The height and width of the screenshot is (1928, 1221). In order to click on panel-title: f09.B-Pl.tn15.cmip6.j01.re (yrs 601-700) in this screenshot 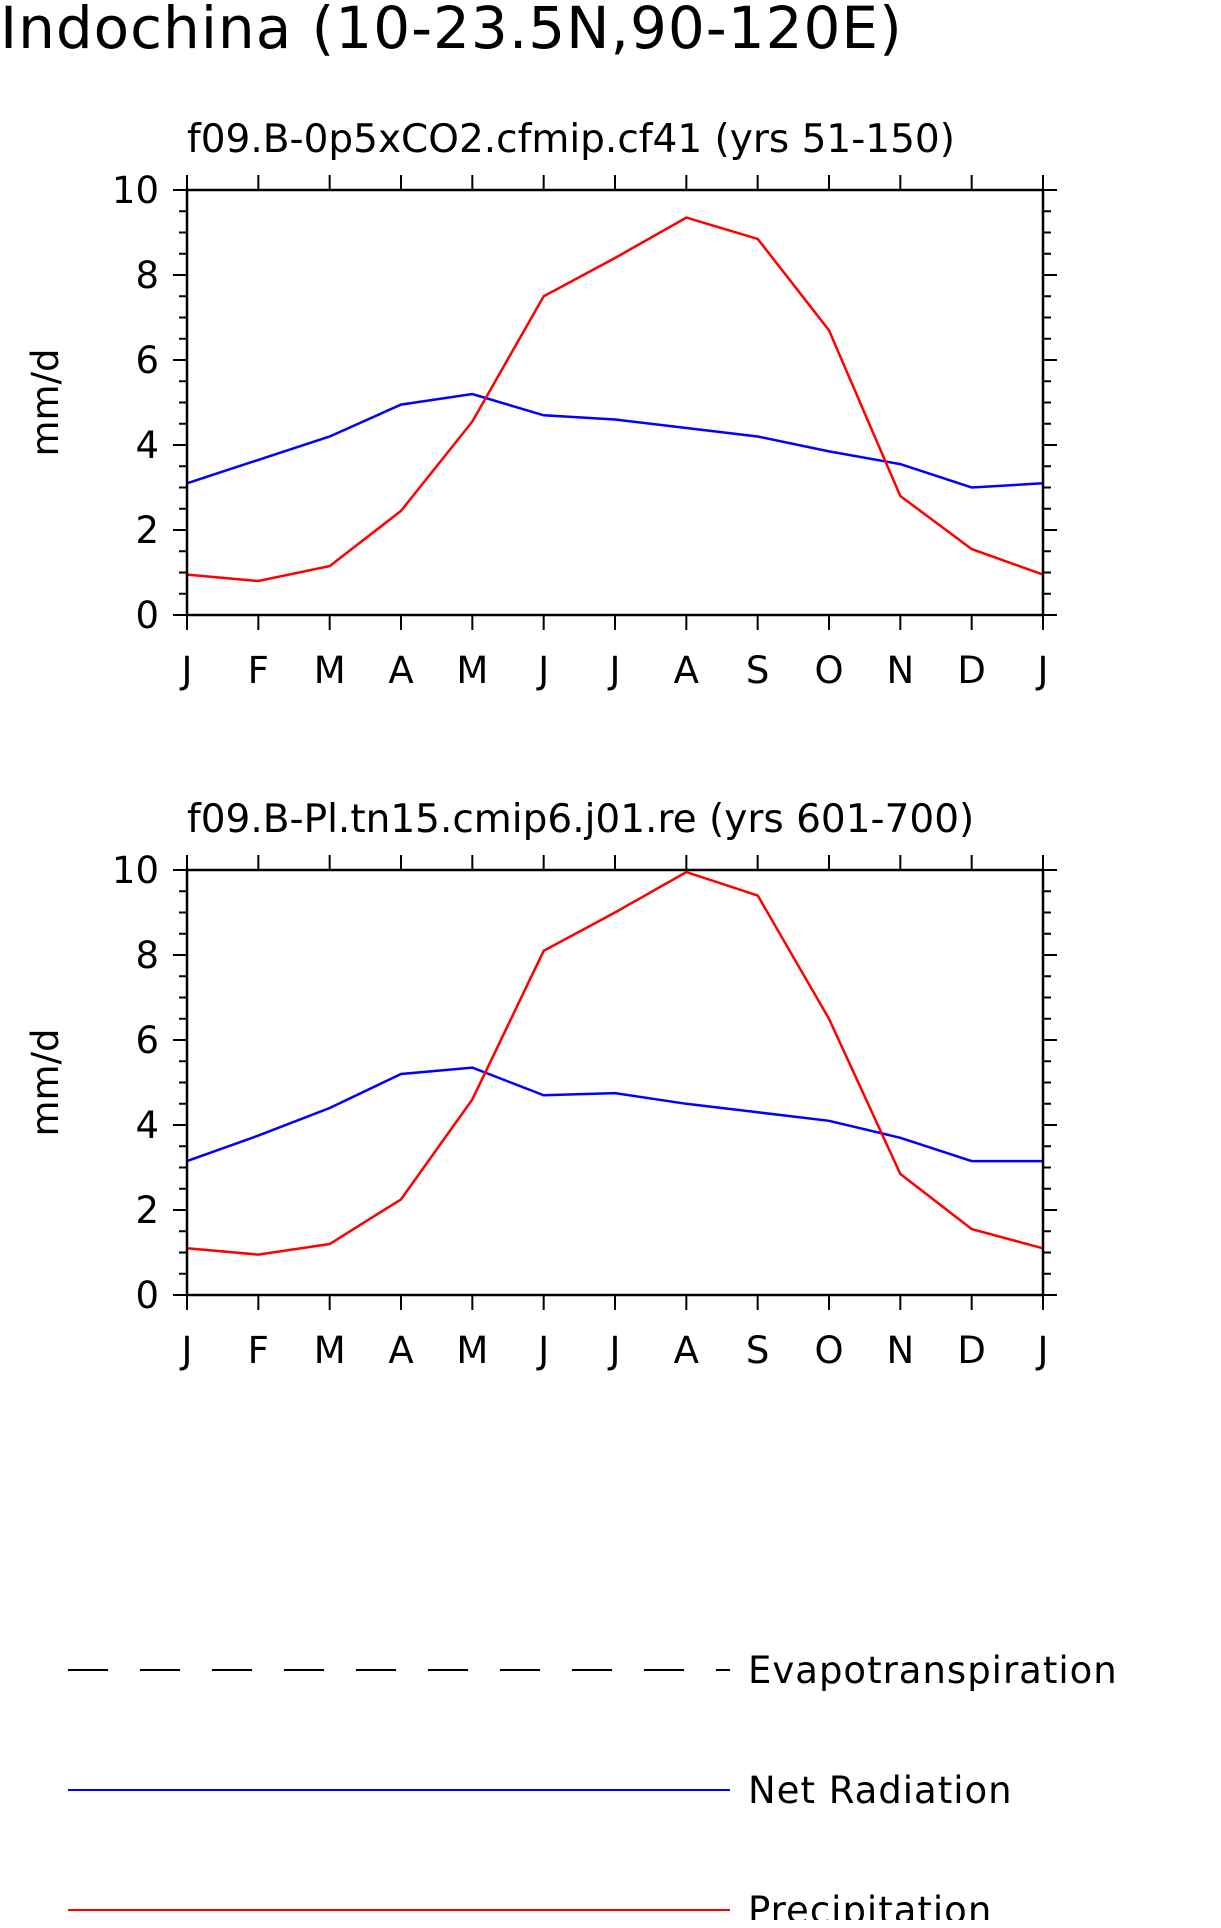, I will do `click(580, 819)`.